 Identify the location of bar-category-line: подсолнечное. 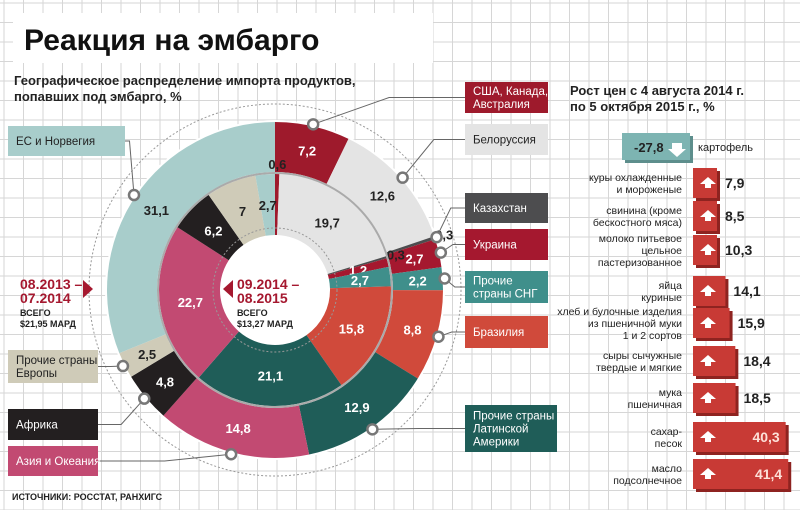
(647, 481).